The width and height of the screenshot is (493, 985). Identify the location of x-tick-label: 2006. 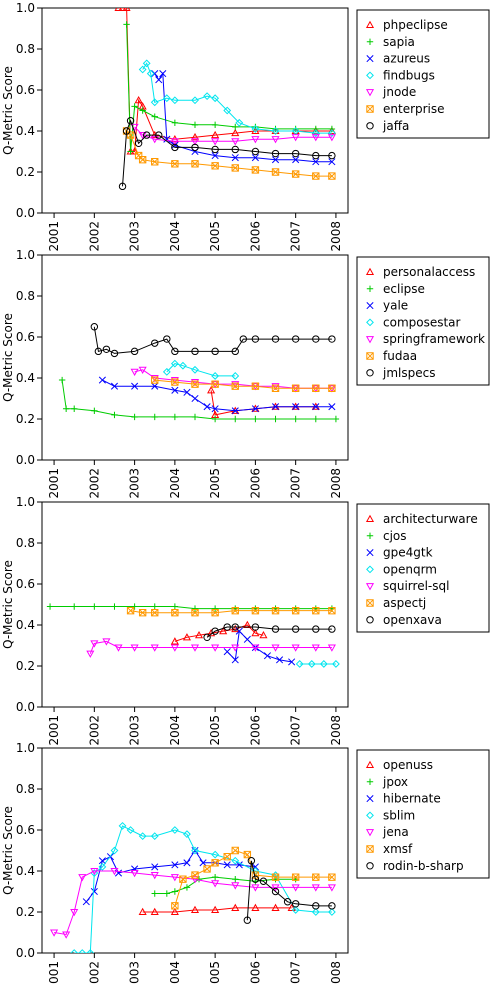
(255, 730).